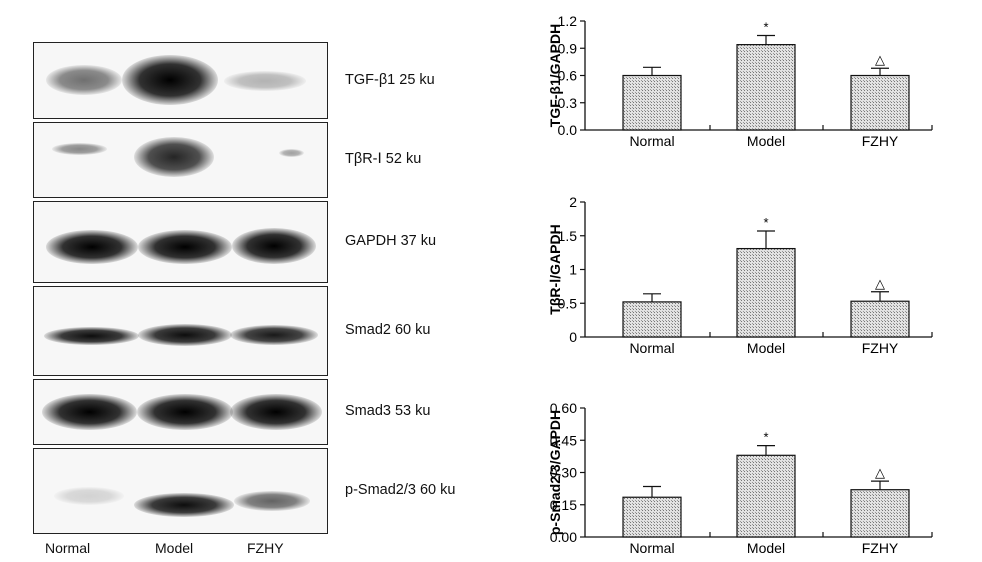 This screenshot has width=982, height=562. What do you see at coordinates (573, 337) in the screenshot?
I see `y-tick-label: 0` at bounding box center [573, 337].